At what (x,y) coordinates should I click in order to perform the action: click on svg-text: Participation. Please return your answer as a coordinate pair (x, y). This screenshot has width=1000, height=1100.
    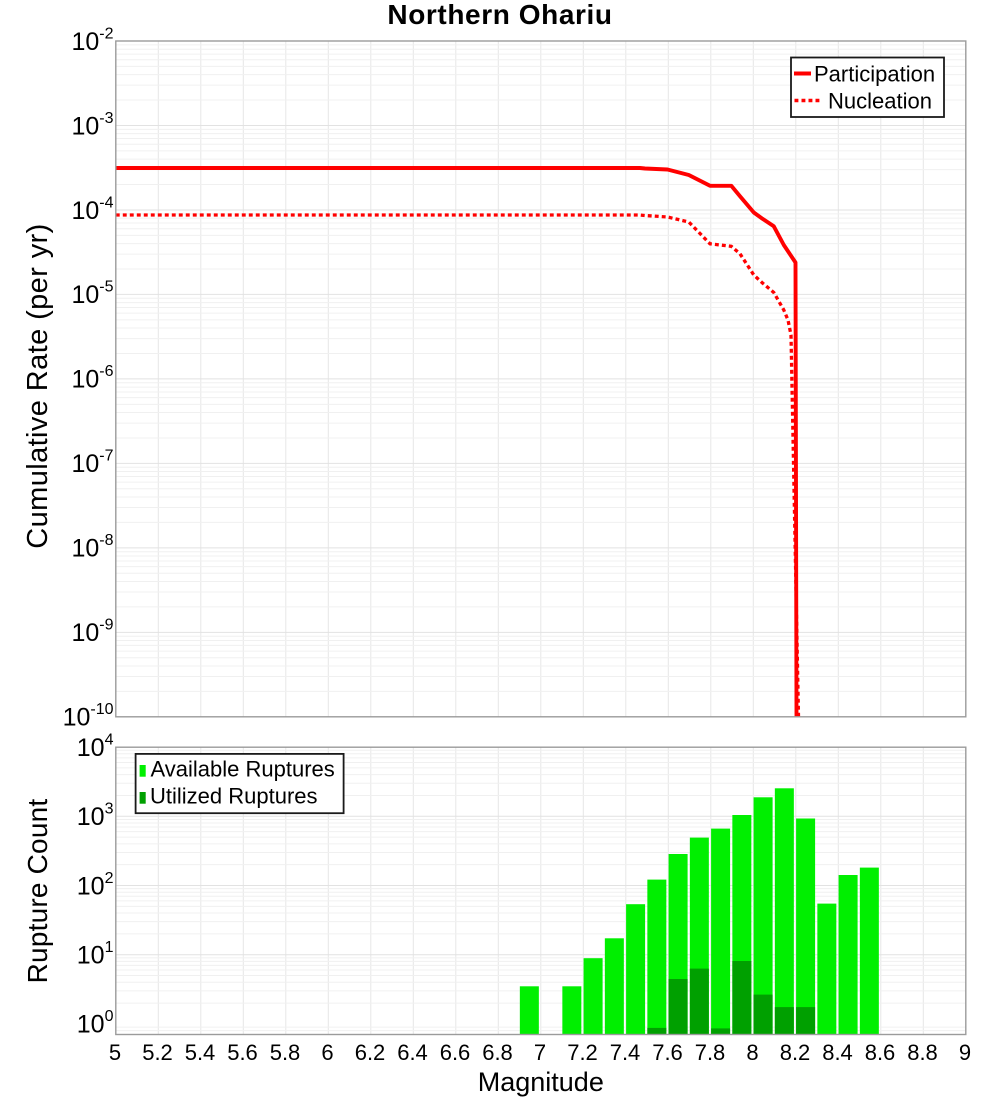
    Looking at the image, I should click on (874, 74).